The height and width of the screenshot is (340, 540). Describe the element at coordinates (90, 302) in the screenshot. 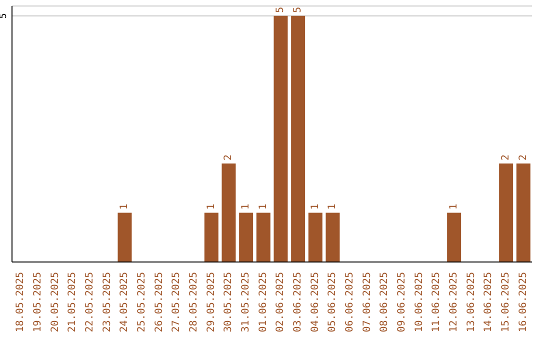

I see `x-tick-label: 22.05.2025` at that location.